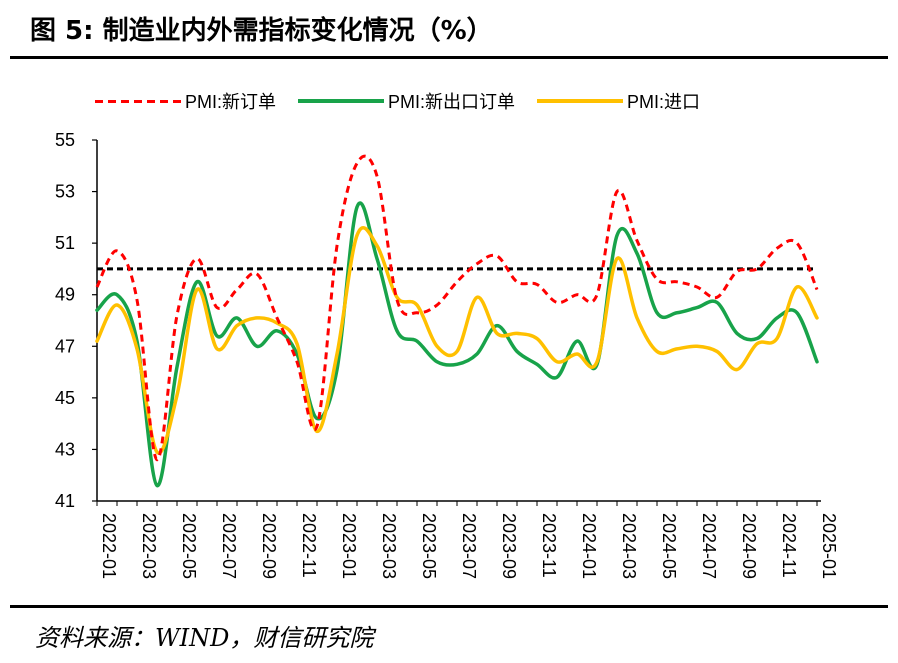 Image resolution: width=898 pixels, height=663 pixels. I want to click on legend-swatch-new-export-orders, so click(341, 101).